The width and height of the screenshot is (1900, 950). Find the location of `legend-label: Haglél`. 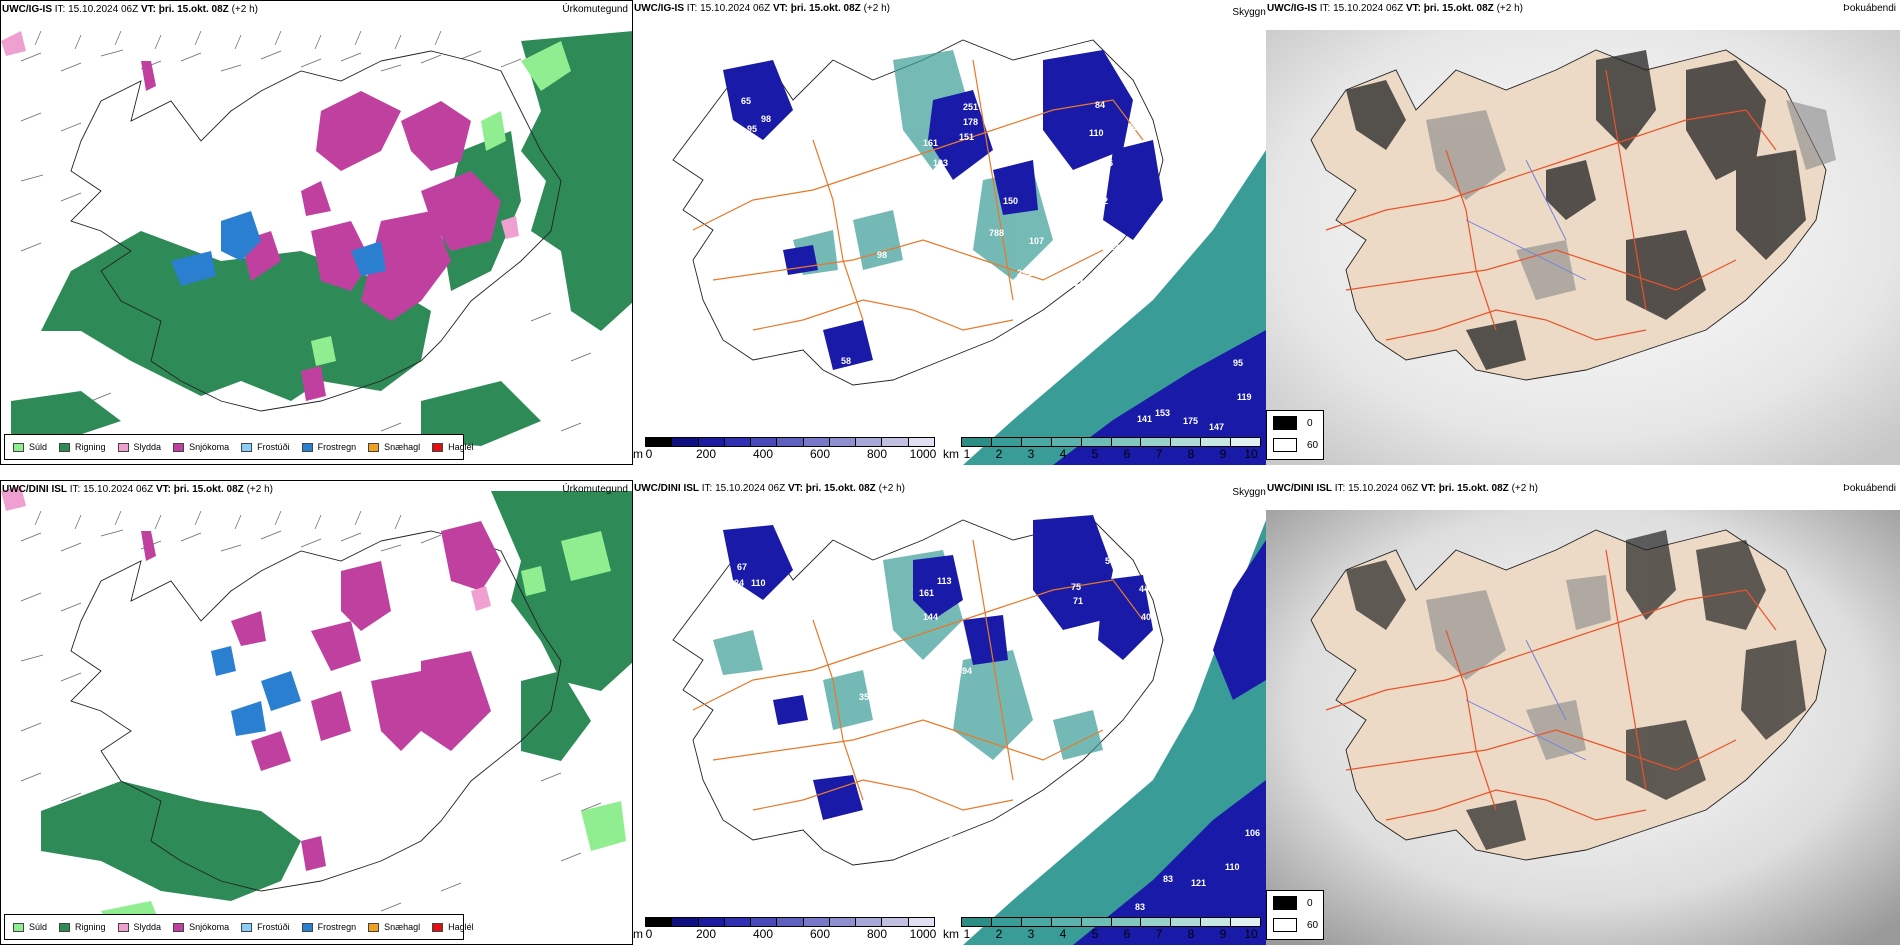

legend-label: Haglél is located at coordinates (461, 447).